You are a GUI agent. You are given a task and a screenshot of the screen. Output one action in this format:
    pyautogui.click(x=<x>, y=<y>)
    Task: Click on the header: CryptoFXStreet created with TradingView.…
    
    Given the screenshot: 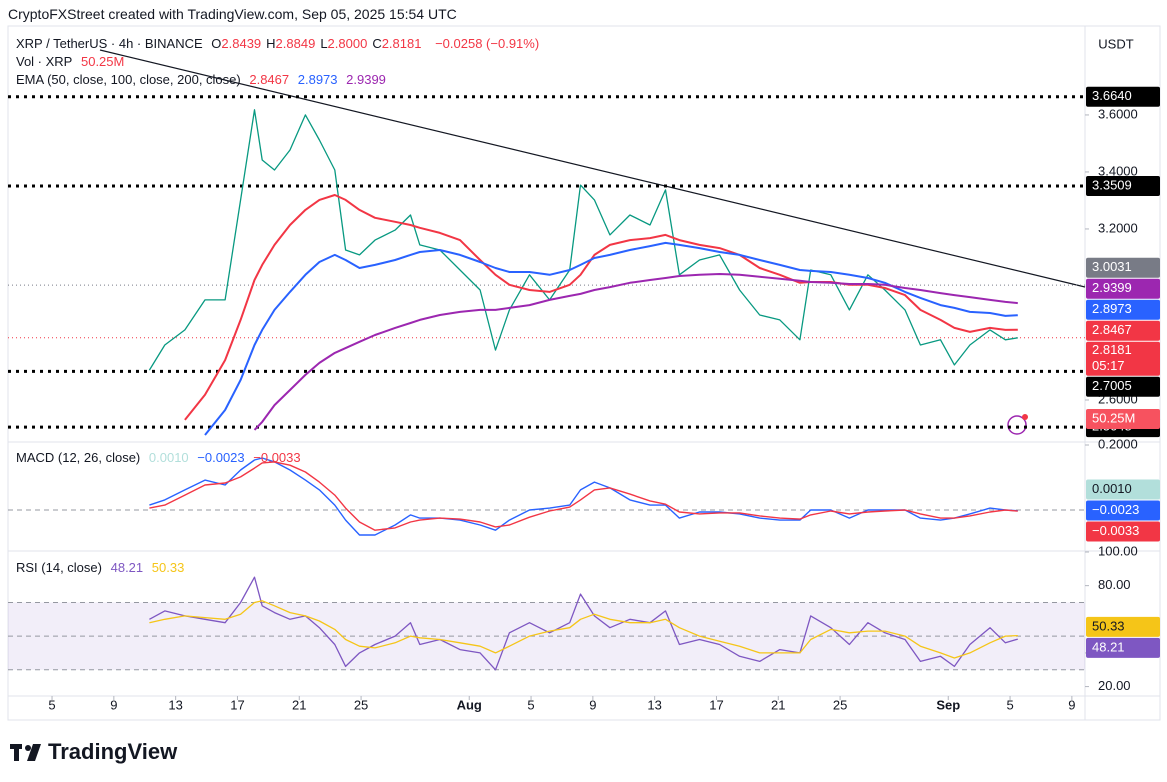 What is the action you would take?
    pyautogui.click(x=232, y=14)
    